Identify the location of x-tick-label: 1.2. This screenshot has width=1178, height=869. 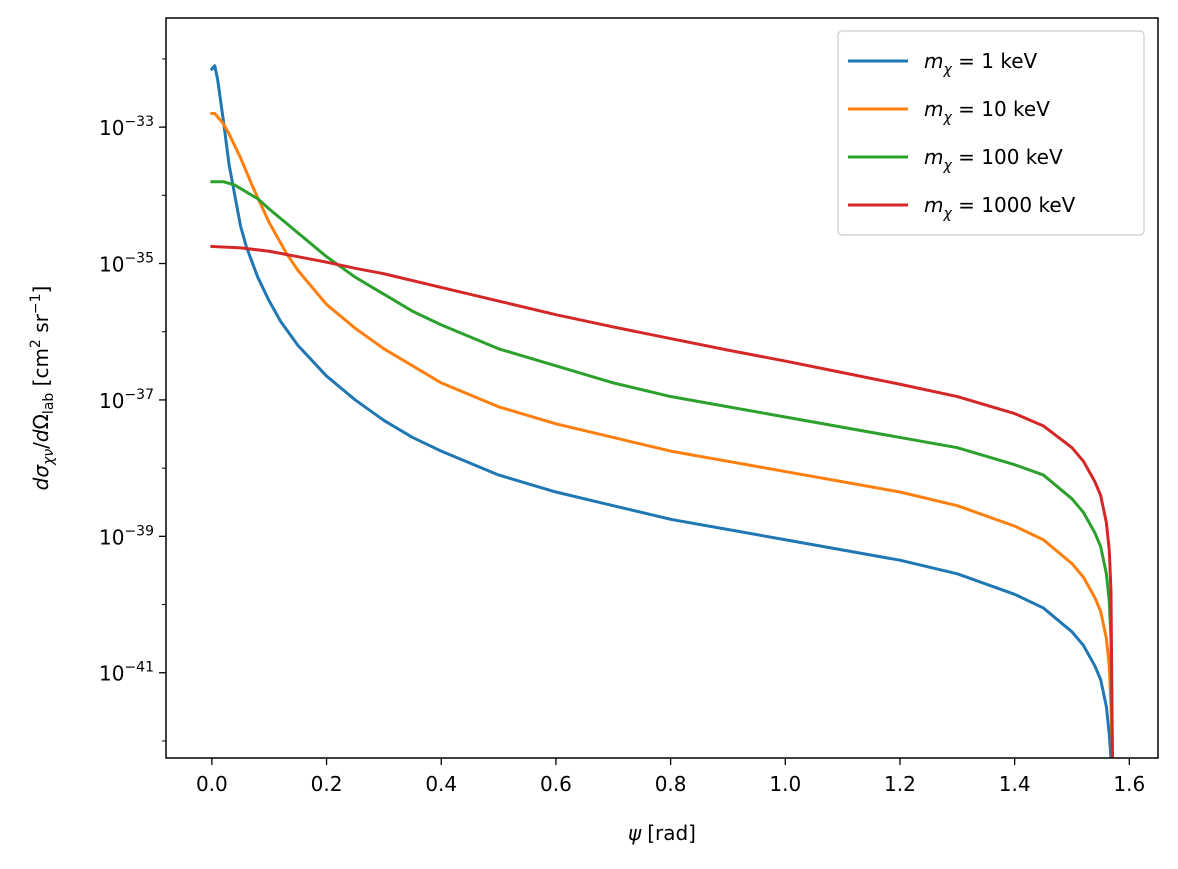
(900, 784).